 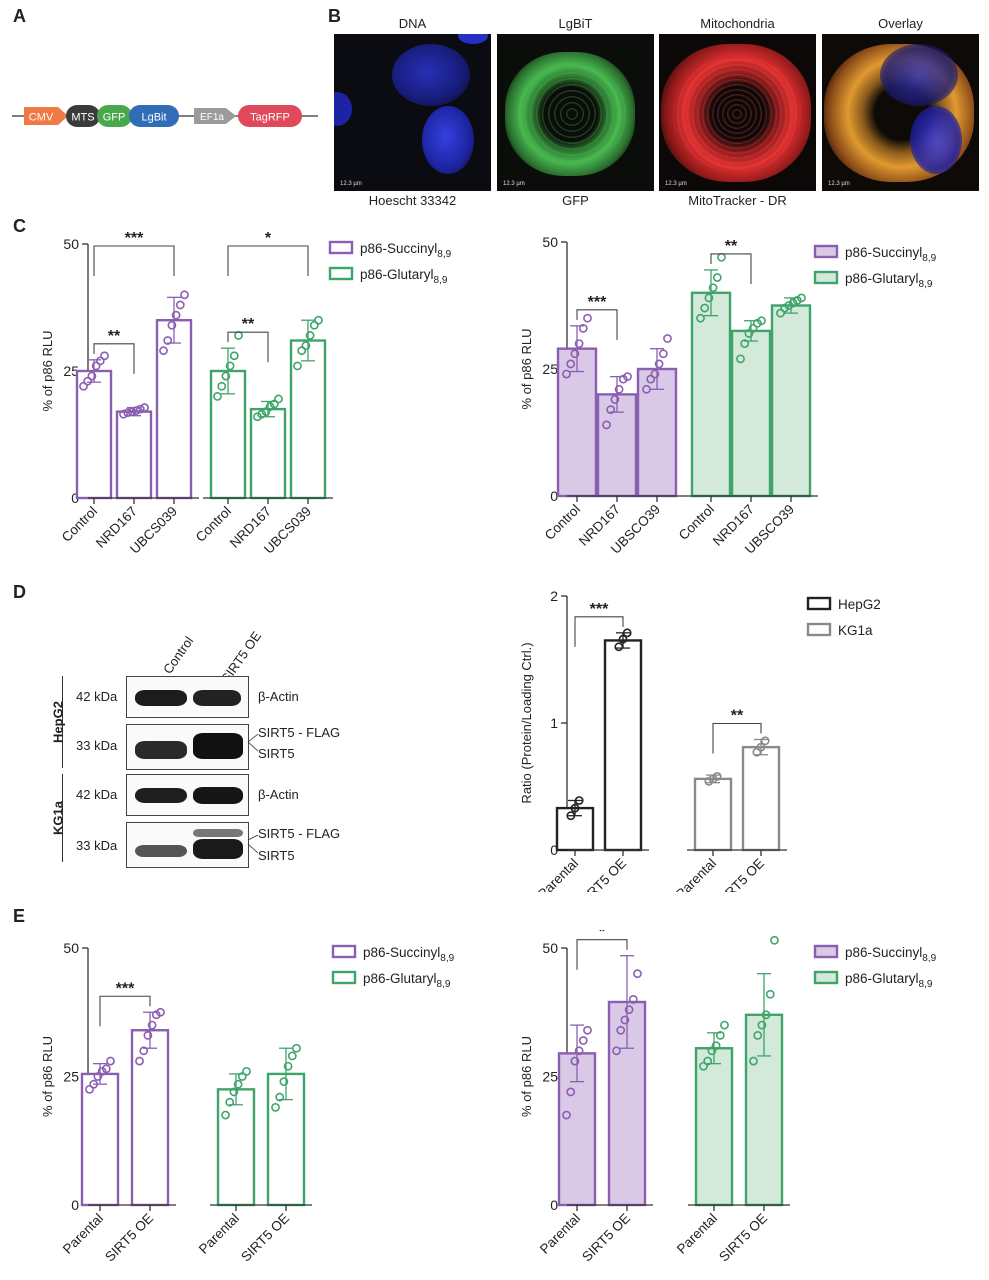 I want to click on y-tick-label: 50, so click(x=550, y=948).